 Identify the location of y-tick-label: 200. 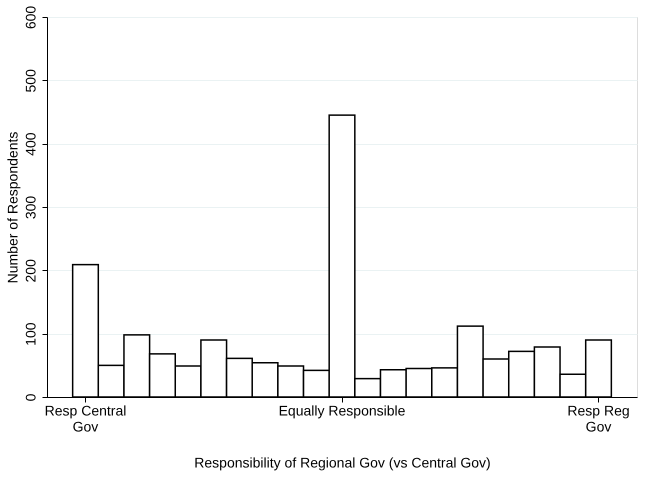
(30, 270).